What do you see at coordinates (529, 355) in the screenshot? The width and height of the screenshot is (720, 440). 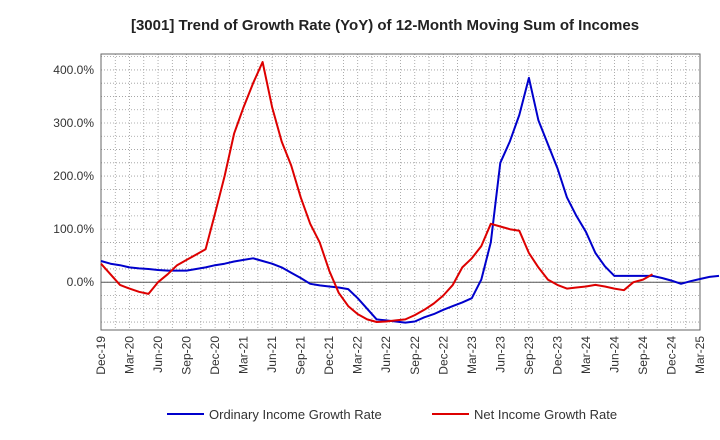 I see `x-tick-label: Sep-23` at bounding box center [529, 355].